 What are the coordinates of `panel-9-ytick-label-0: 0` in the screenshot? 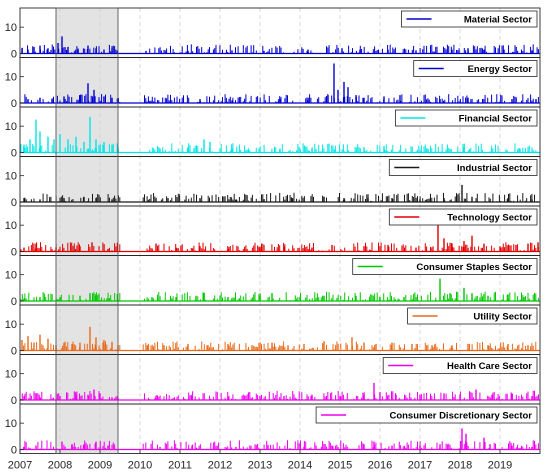 It's located at (14, 451).